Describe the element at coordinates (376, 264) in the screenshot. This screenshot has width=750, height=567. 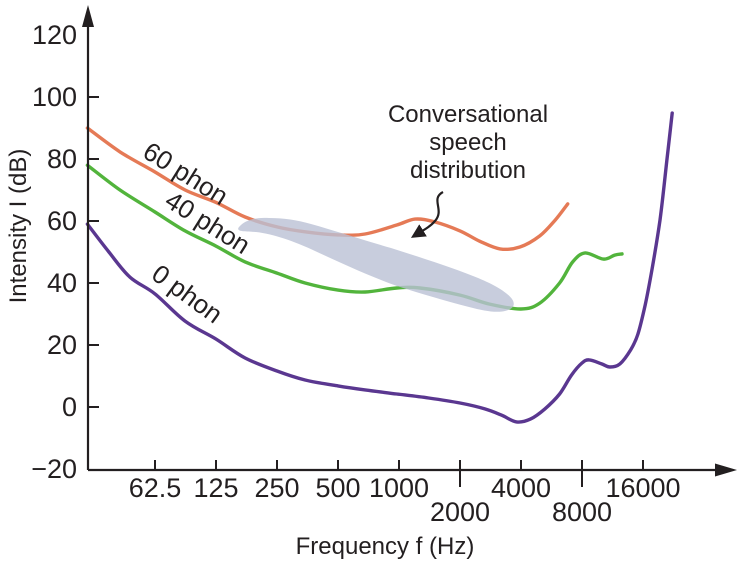
I see `speech-distribution-region` at that location.